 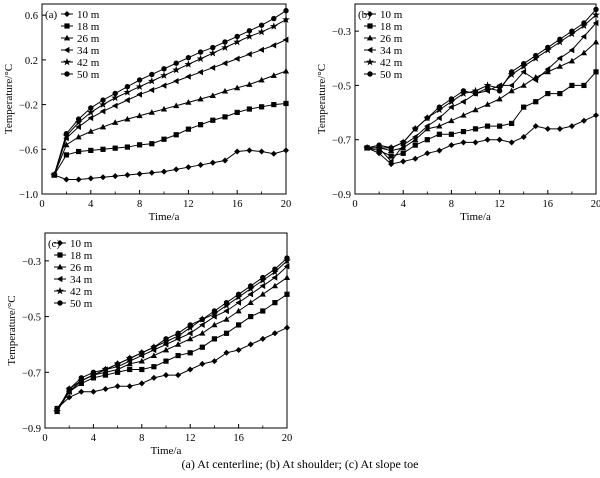 What do you see at coordinates (44, 438) in the screenshot?
I see `x-tick-label: 0` at bounding box center [44, 438].